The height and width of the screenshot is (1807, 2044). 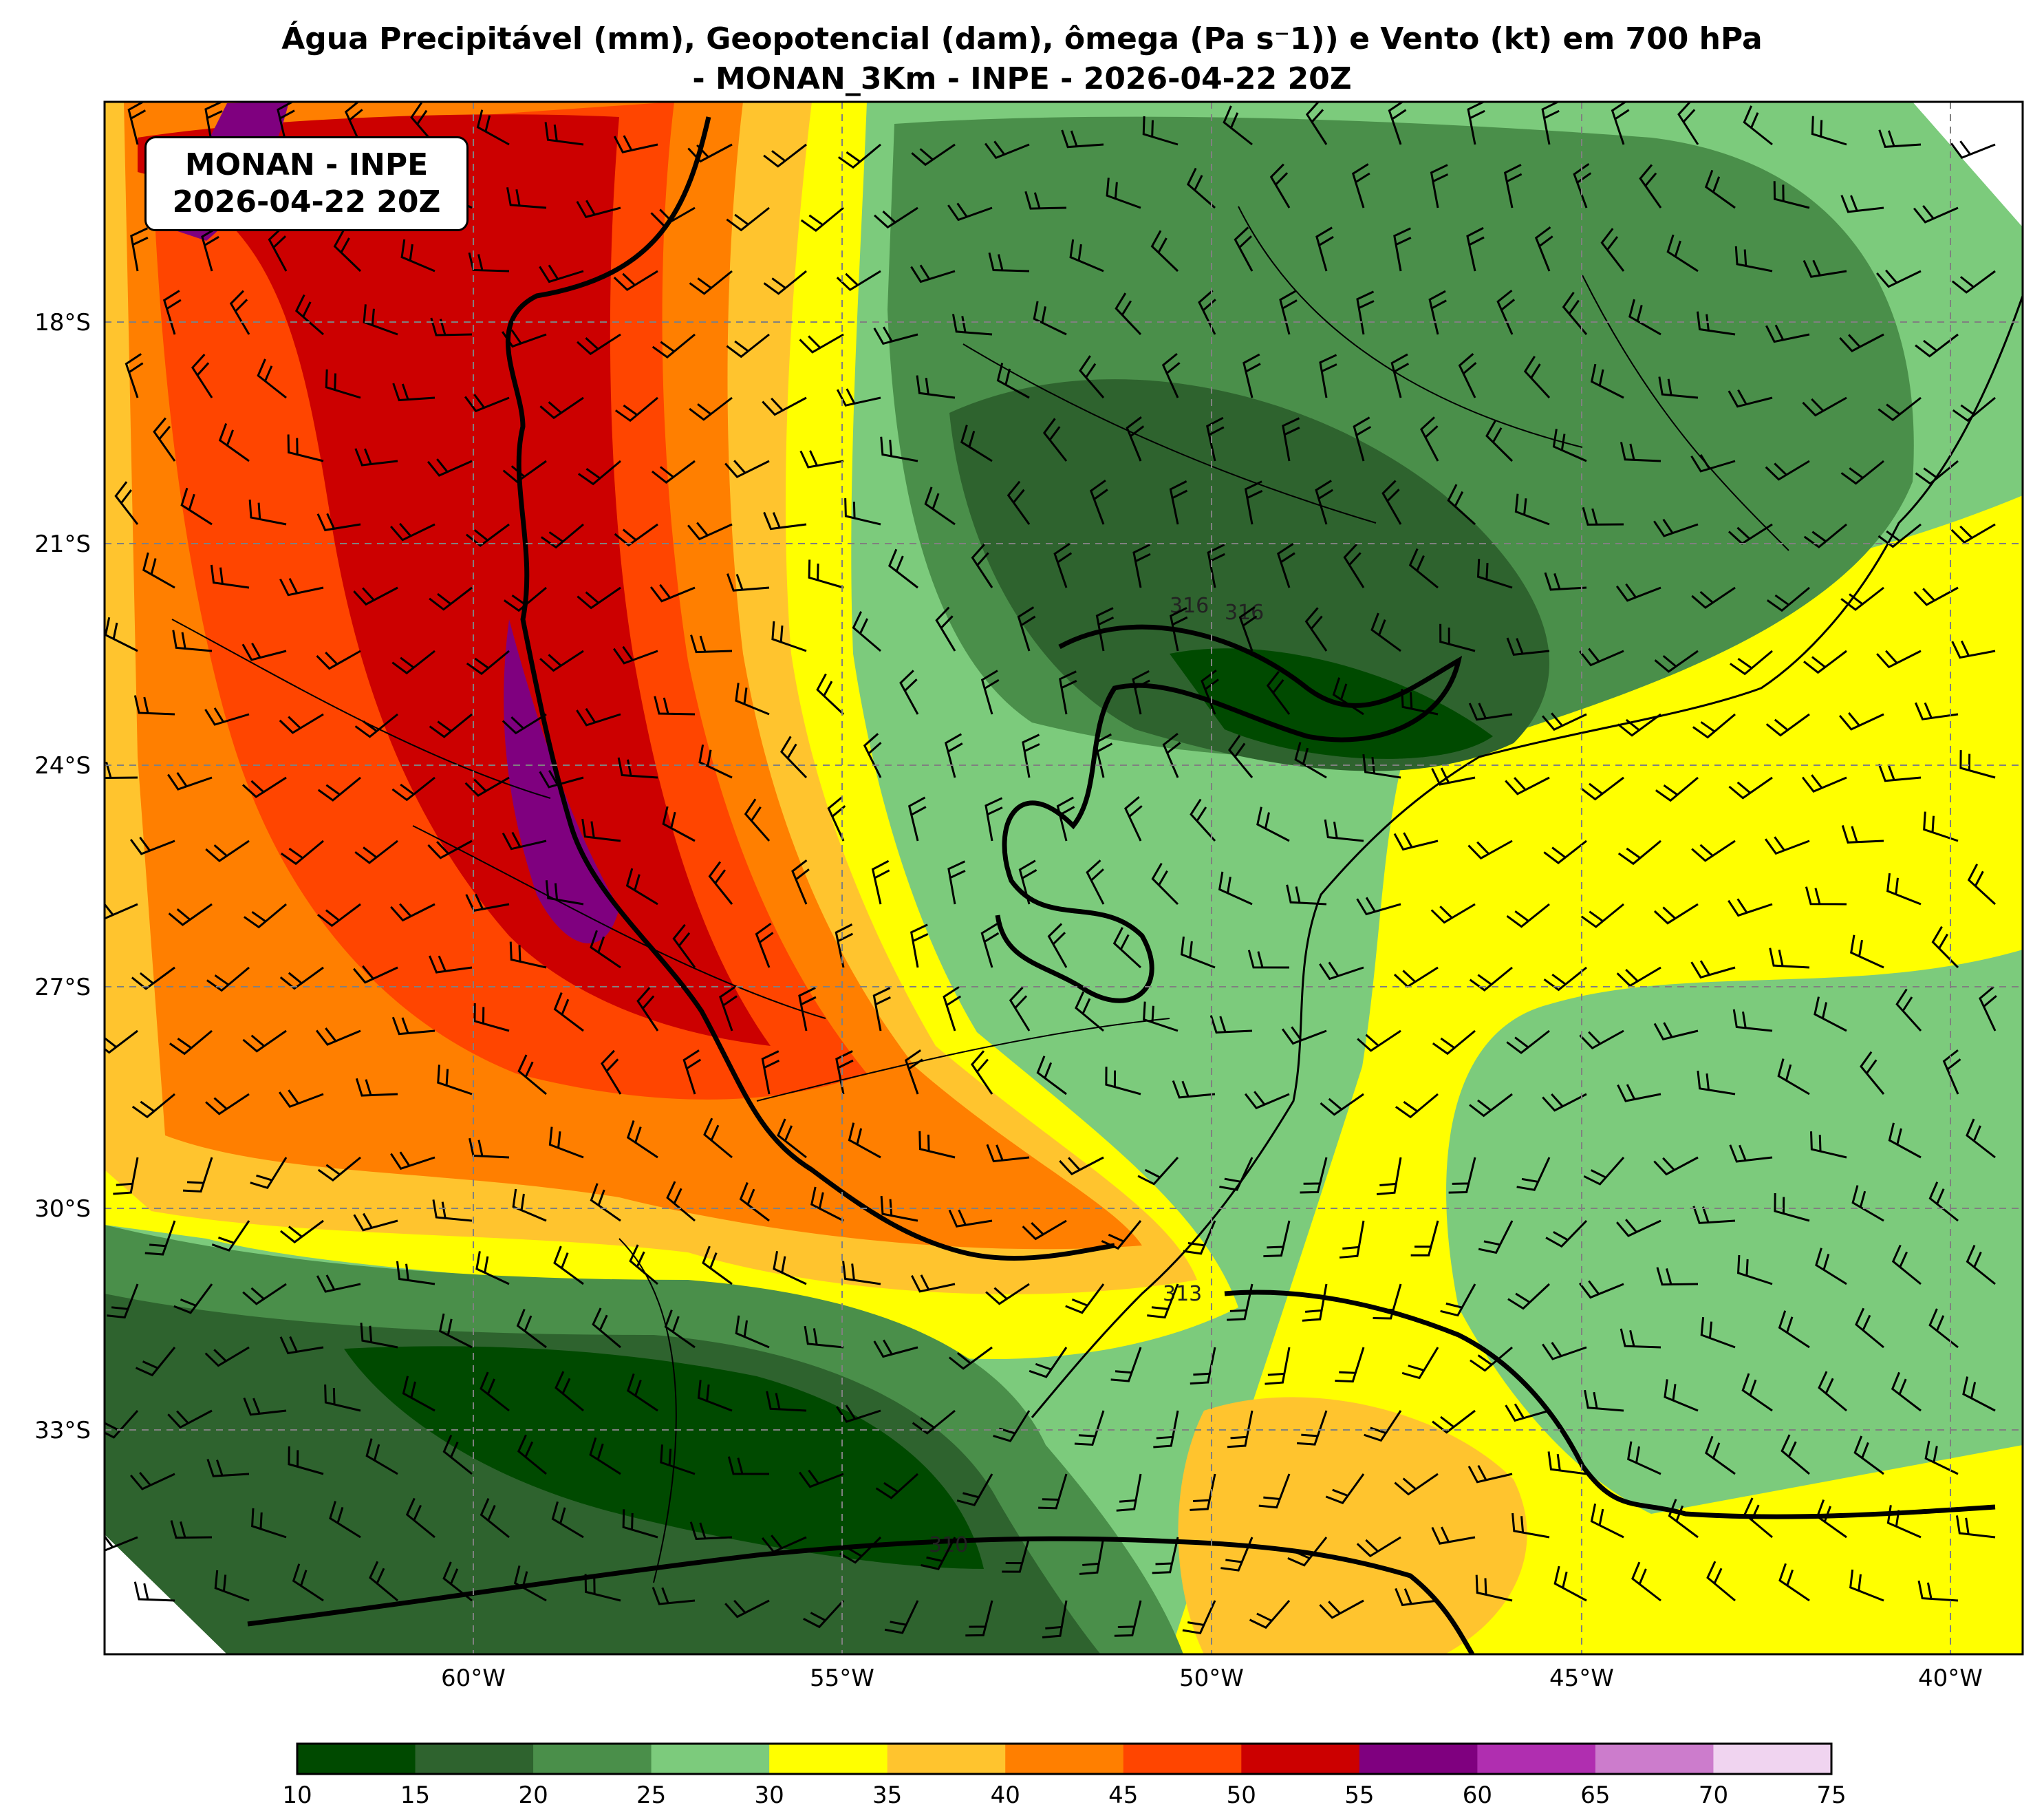 What do you see at coordinates (1714, 1794) in the screenshot?
I see `colorbar-tick-label: 70` at bounding box center [1714, 1794].